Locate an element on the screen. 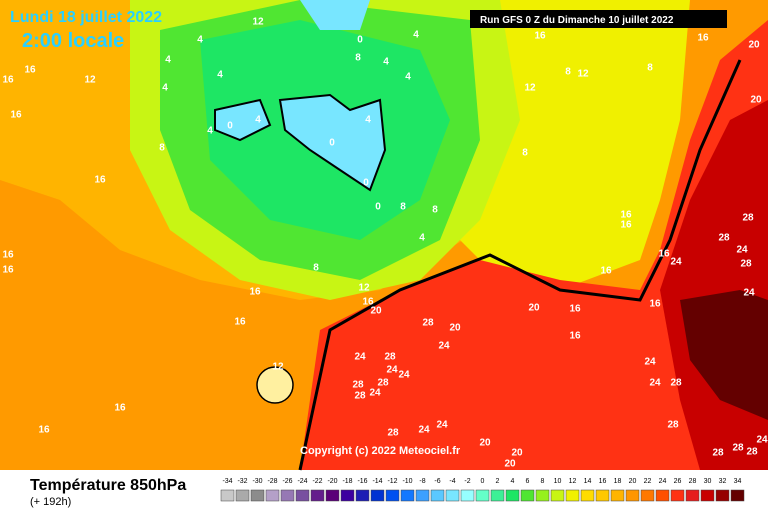 The width and height of the screenshot is (768, 512). scale-label: 8 is located at coordinates (543, 481).